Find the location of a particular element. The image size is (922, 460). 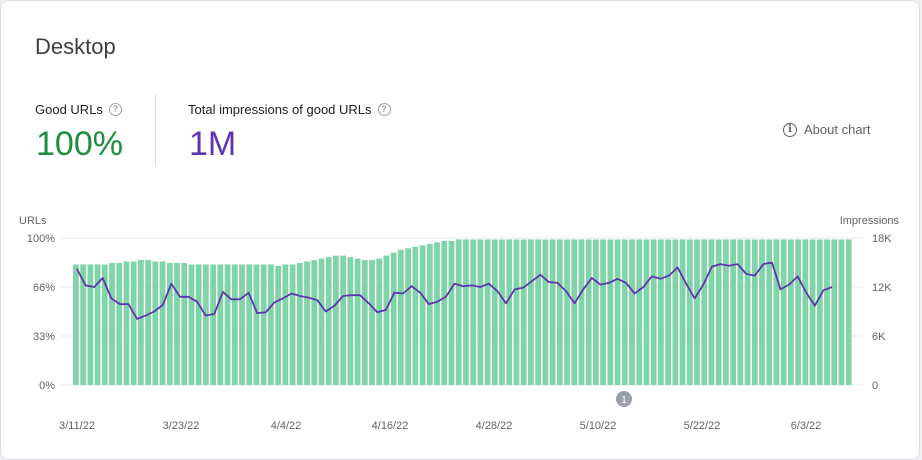

annotation-circle is located at coordinates (624, 399).